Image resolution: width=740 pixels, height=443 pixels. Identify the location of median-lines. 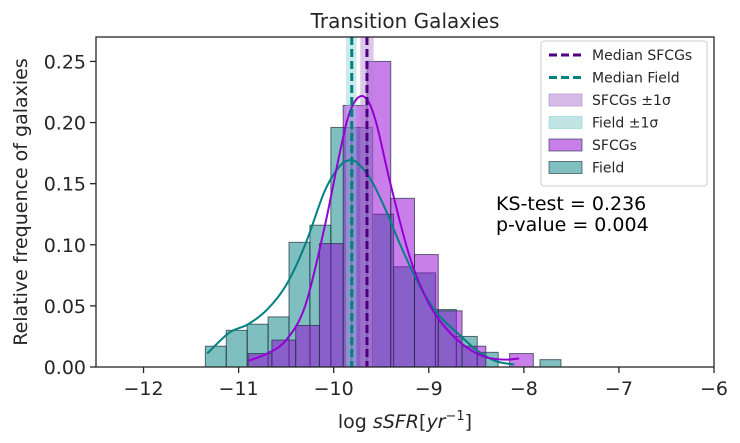
(359, 202).